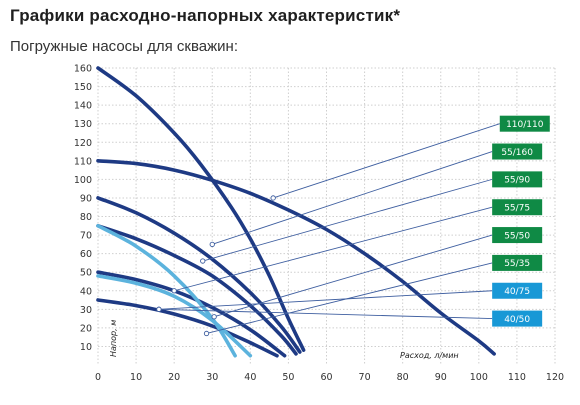  What do you see at coordinates (86, 236) in the screenshot?
I see `y-tick-label: 70` at bounding box center [86, 236].